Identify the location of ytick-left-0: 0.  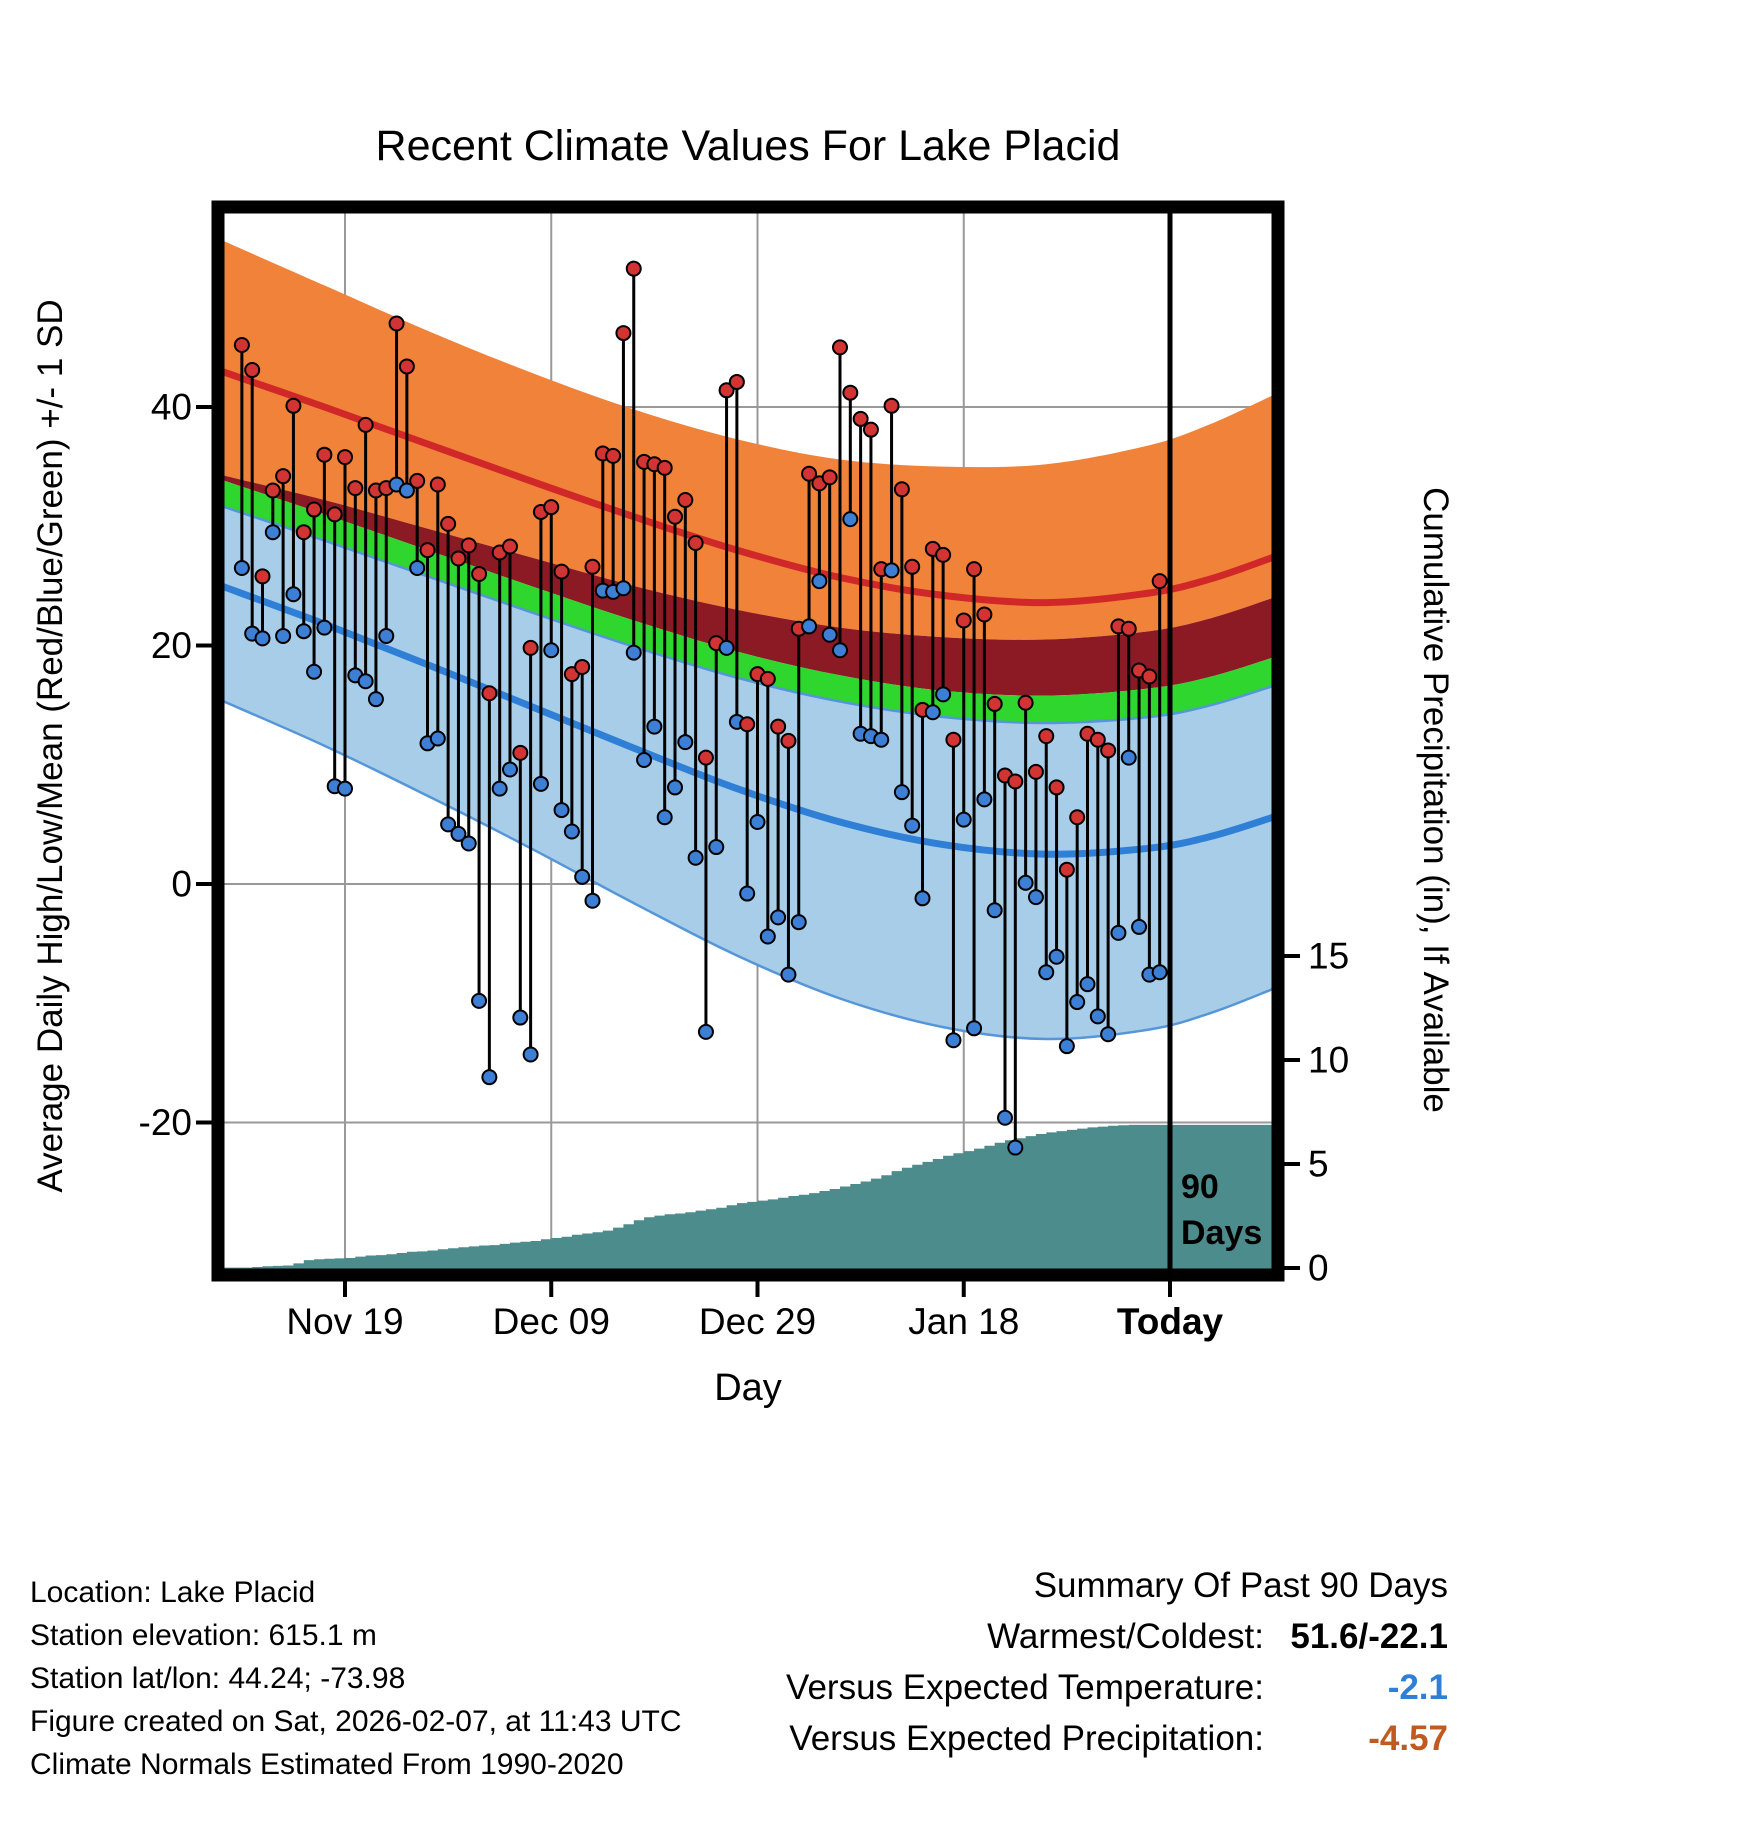
(181, 884).